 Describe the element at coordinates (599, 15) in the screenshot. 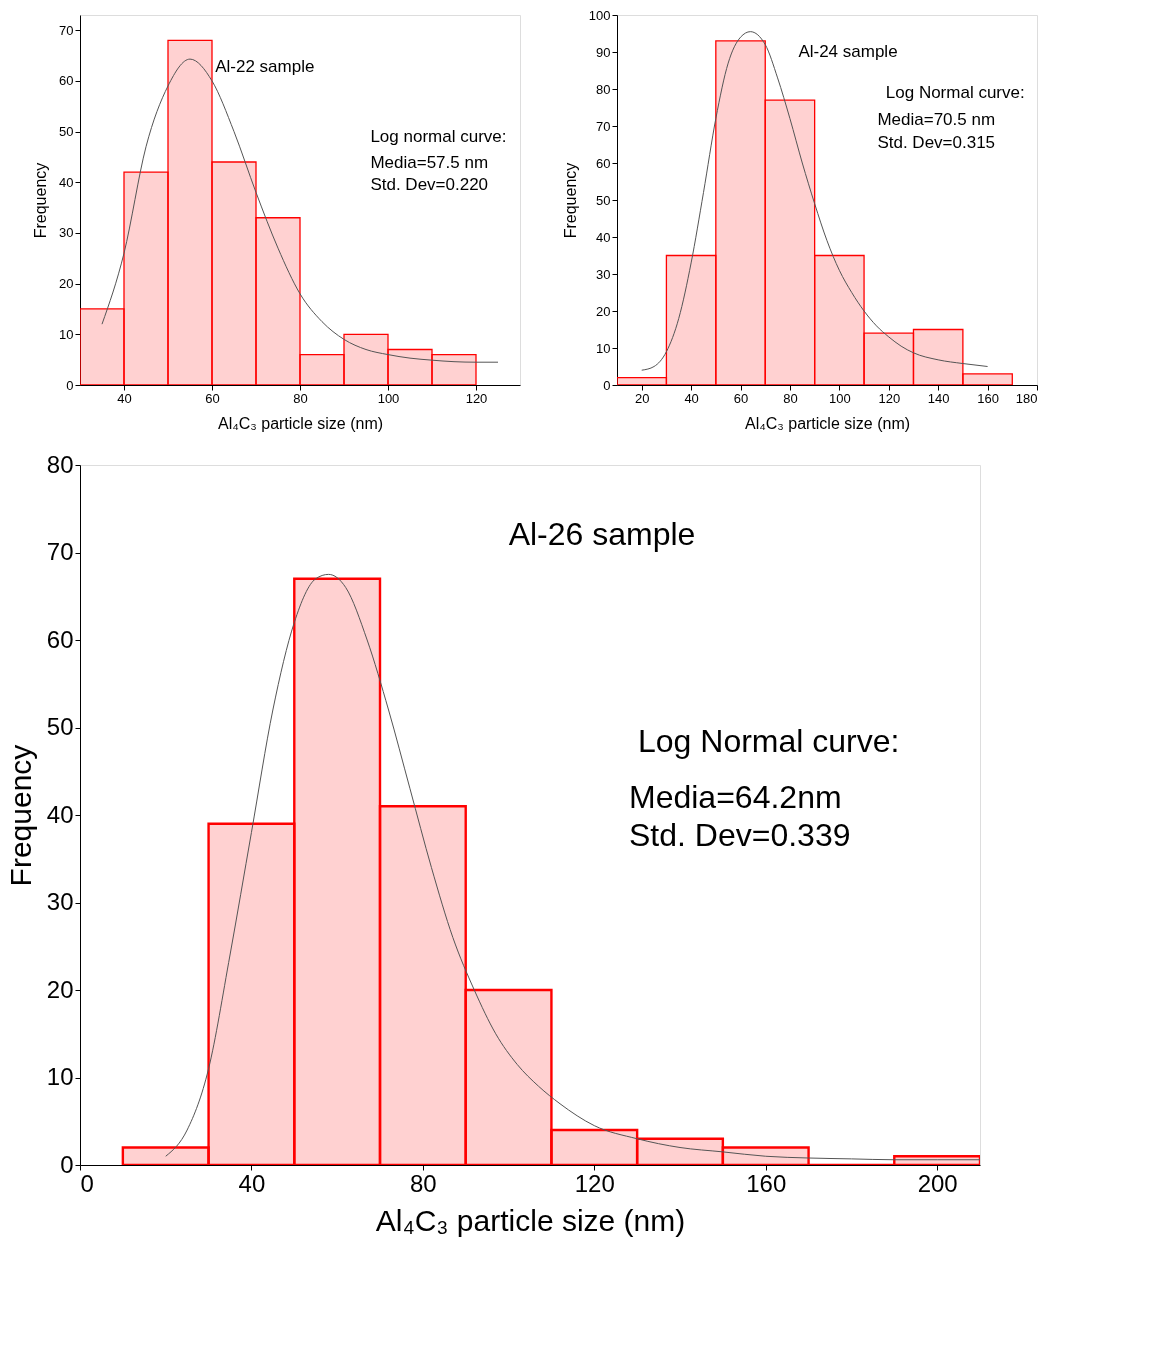

I see `y-tick-label: 100` at that location.